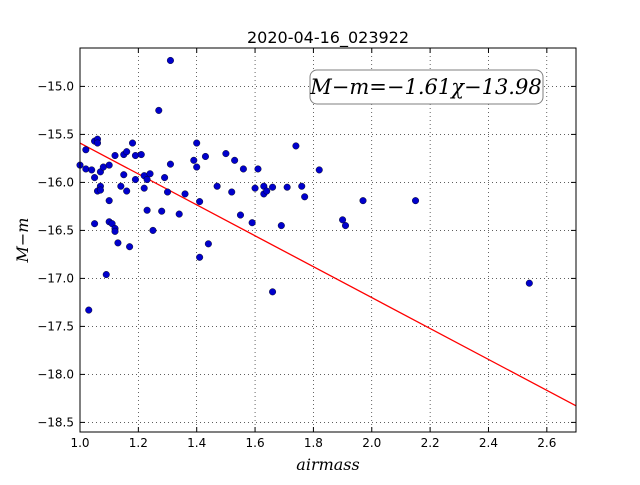 The width and height of the screenshot is (640, 485). Describe the element at coordinates (196, 443) in the screenshot. I see `x-tick-label: 1.4` at that location.